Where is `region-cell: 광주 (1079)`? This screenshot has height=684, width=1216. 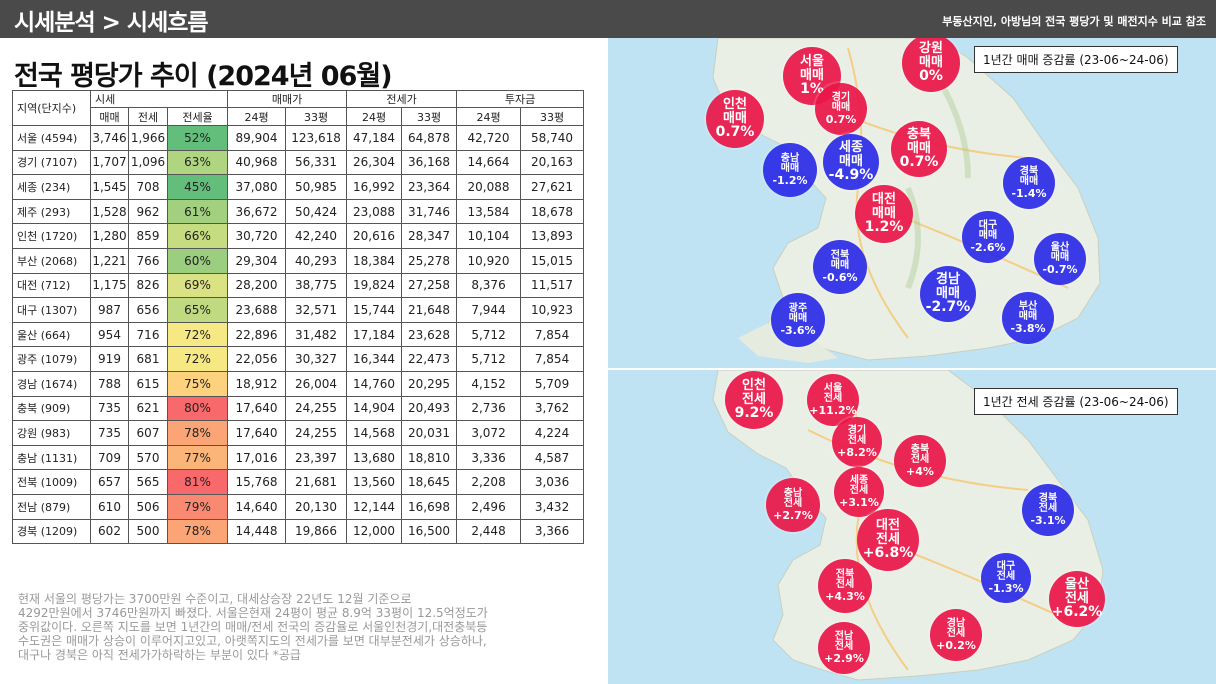
region-cell: 광주 (1079) is located at coordinates (51, 359).